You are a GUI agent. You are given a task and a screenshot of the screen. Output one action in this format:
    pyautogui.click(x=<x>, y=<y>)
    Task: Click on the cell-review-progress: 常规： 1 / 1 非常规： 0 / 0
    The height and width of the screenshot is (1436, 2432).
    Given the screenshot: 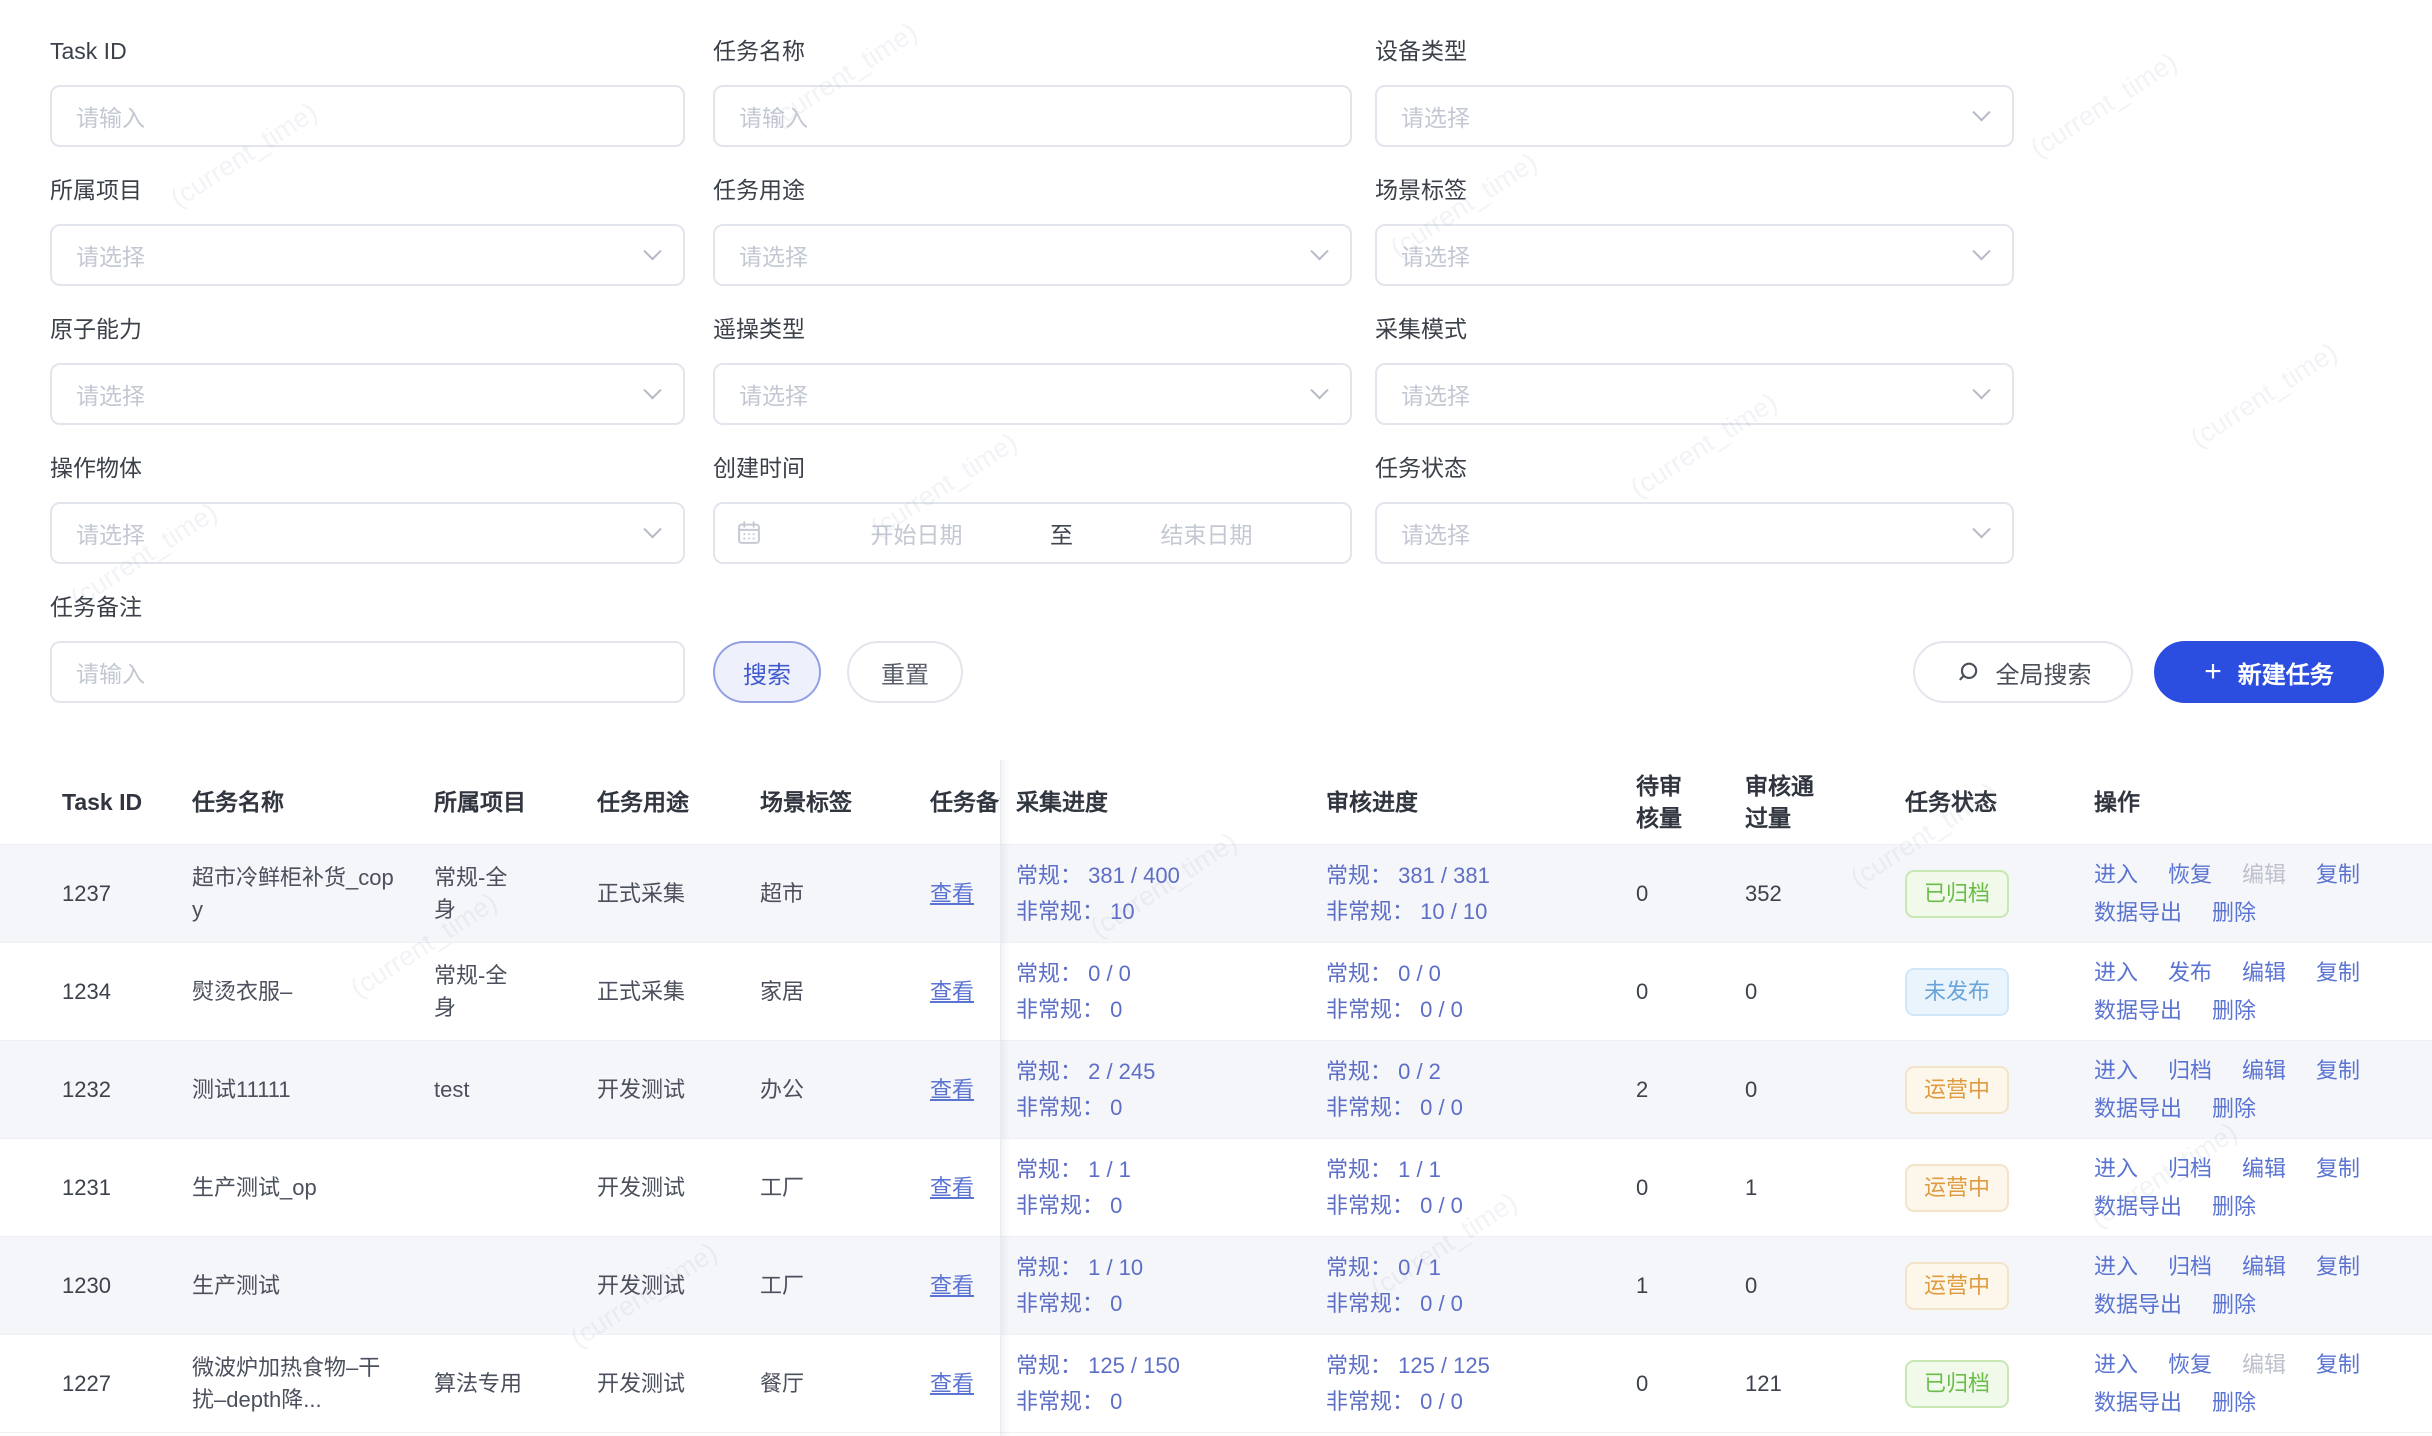 What is the action you would take?
    pyautogui.click(x=1478, y=1188)
    